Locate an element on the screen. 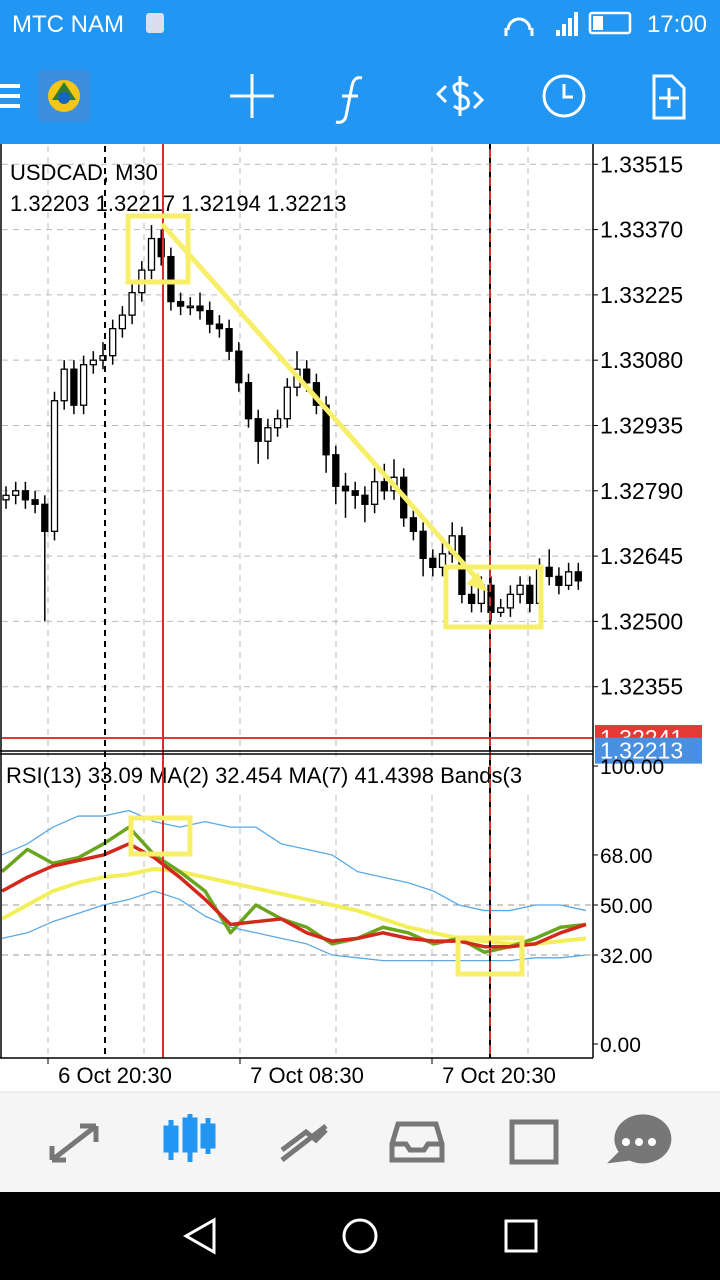 The image size is (720, 1285). y-tick-label: 1.32790 is located at coordinates (641, 491).